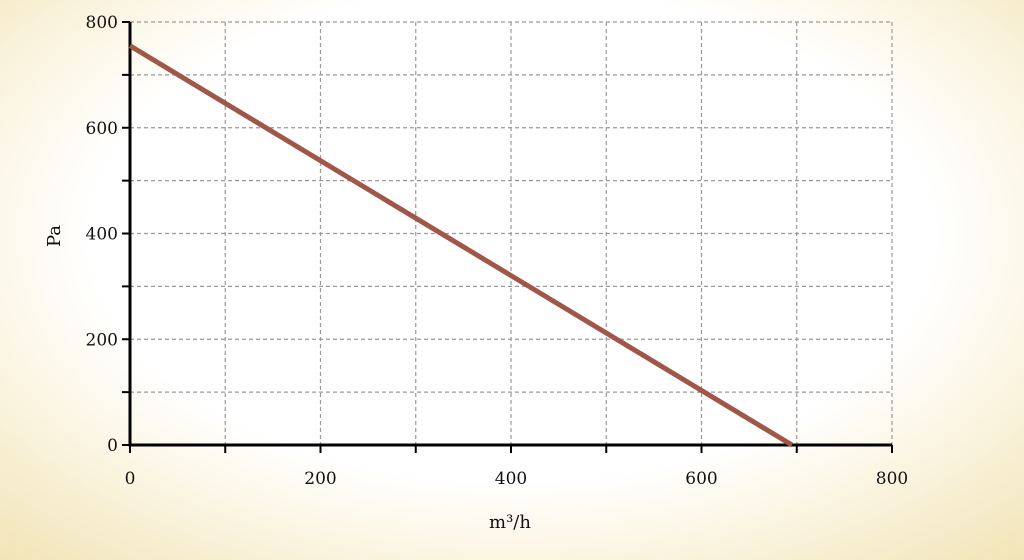  I want to click on y-axis-label: Pa, so click(54, 236).